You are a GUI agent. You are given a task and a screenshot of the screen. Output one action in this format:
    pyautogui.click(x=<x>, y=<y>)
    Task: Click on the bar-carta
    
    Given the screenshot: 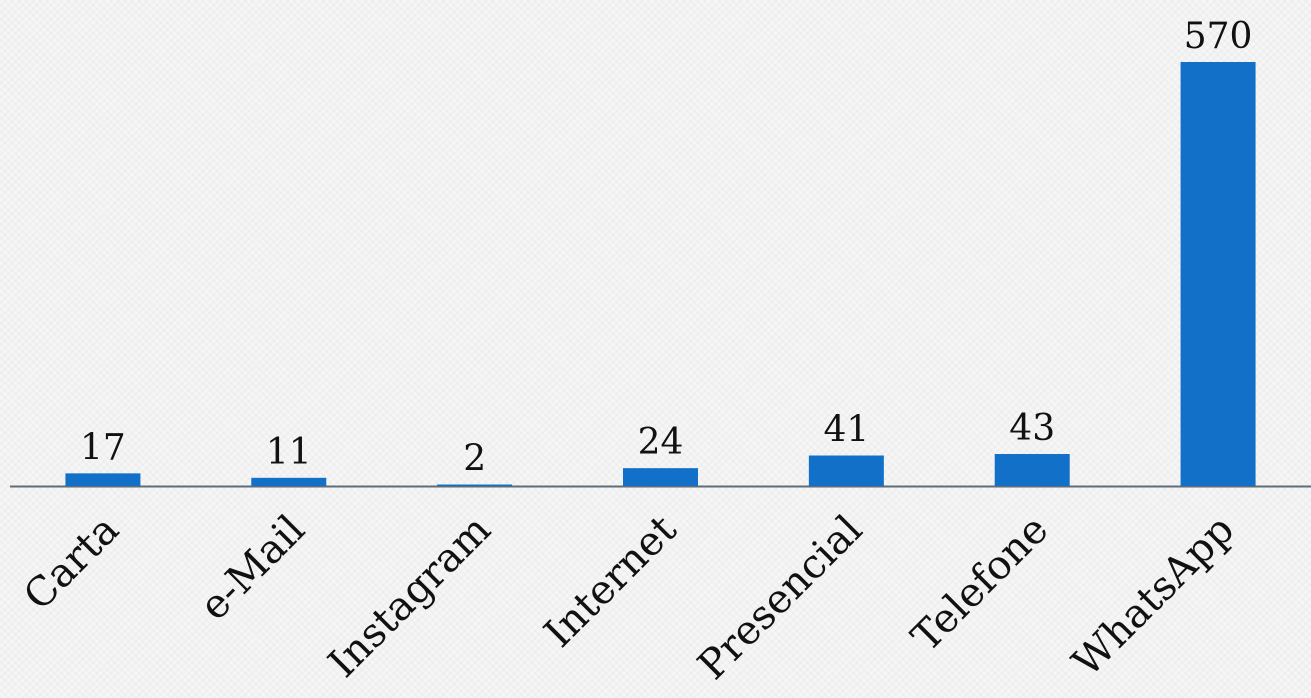 What is the action you would take?
    pyautogui.click(x=103, y=479)
    